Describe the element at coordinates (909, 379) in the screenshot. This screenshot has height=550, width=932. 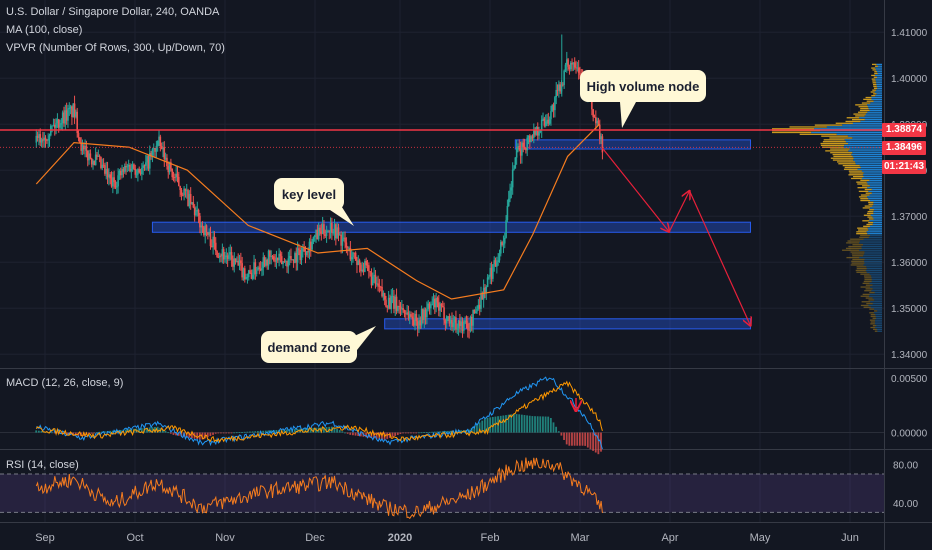
I see `macd-axis-tick: 0.00500` at that location.